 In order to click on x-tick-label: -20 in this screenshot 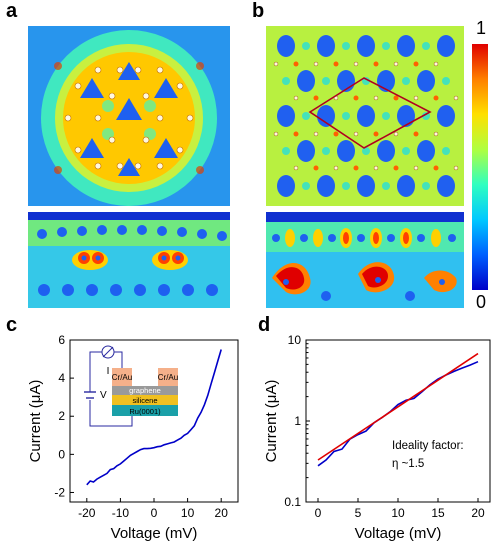, I will do `click(87, 513)`.